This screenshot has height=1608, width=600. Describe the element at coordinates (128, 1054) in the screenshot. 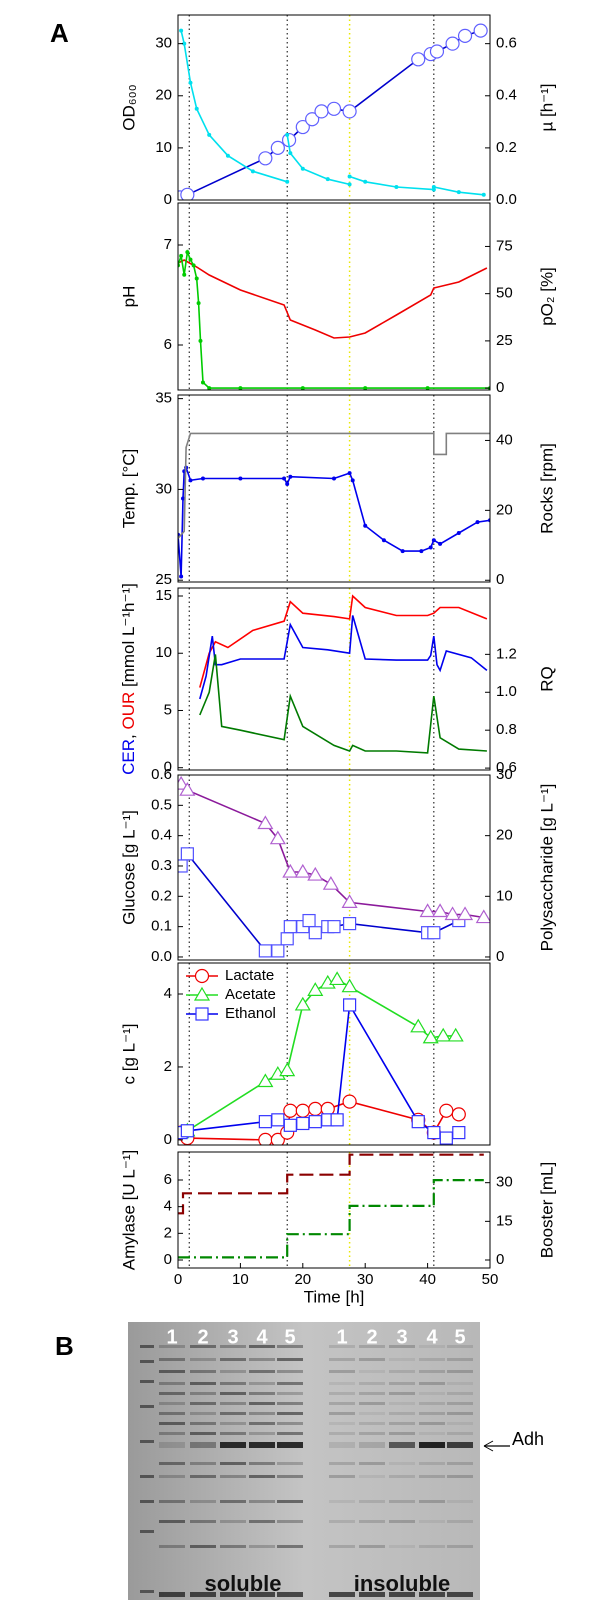

I see `y-axis-label: c [g L⁻¹]` at that location.